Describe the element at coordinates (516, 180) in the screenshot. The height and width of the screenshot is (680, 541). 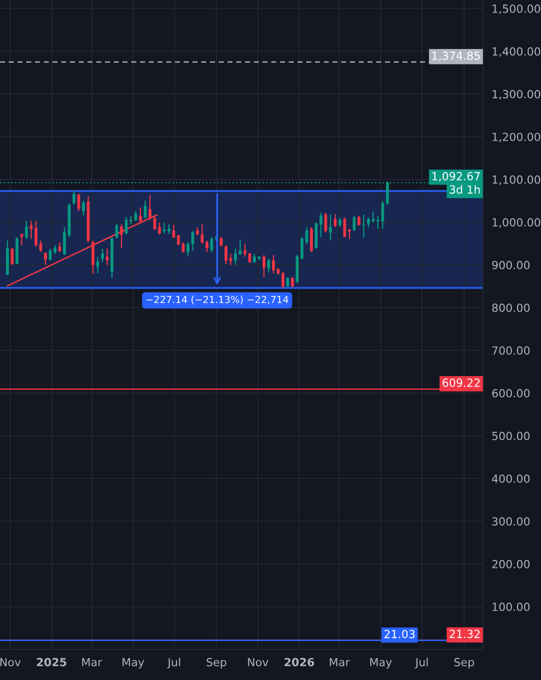
I see `y-tick-label: 1,100.00` at that location.